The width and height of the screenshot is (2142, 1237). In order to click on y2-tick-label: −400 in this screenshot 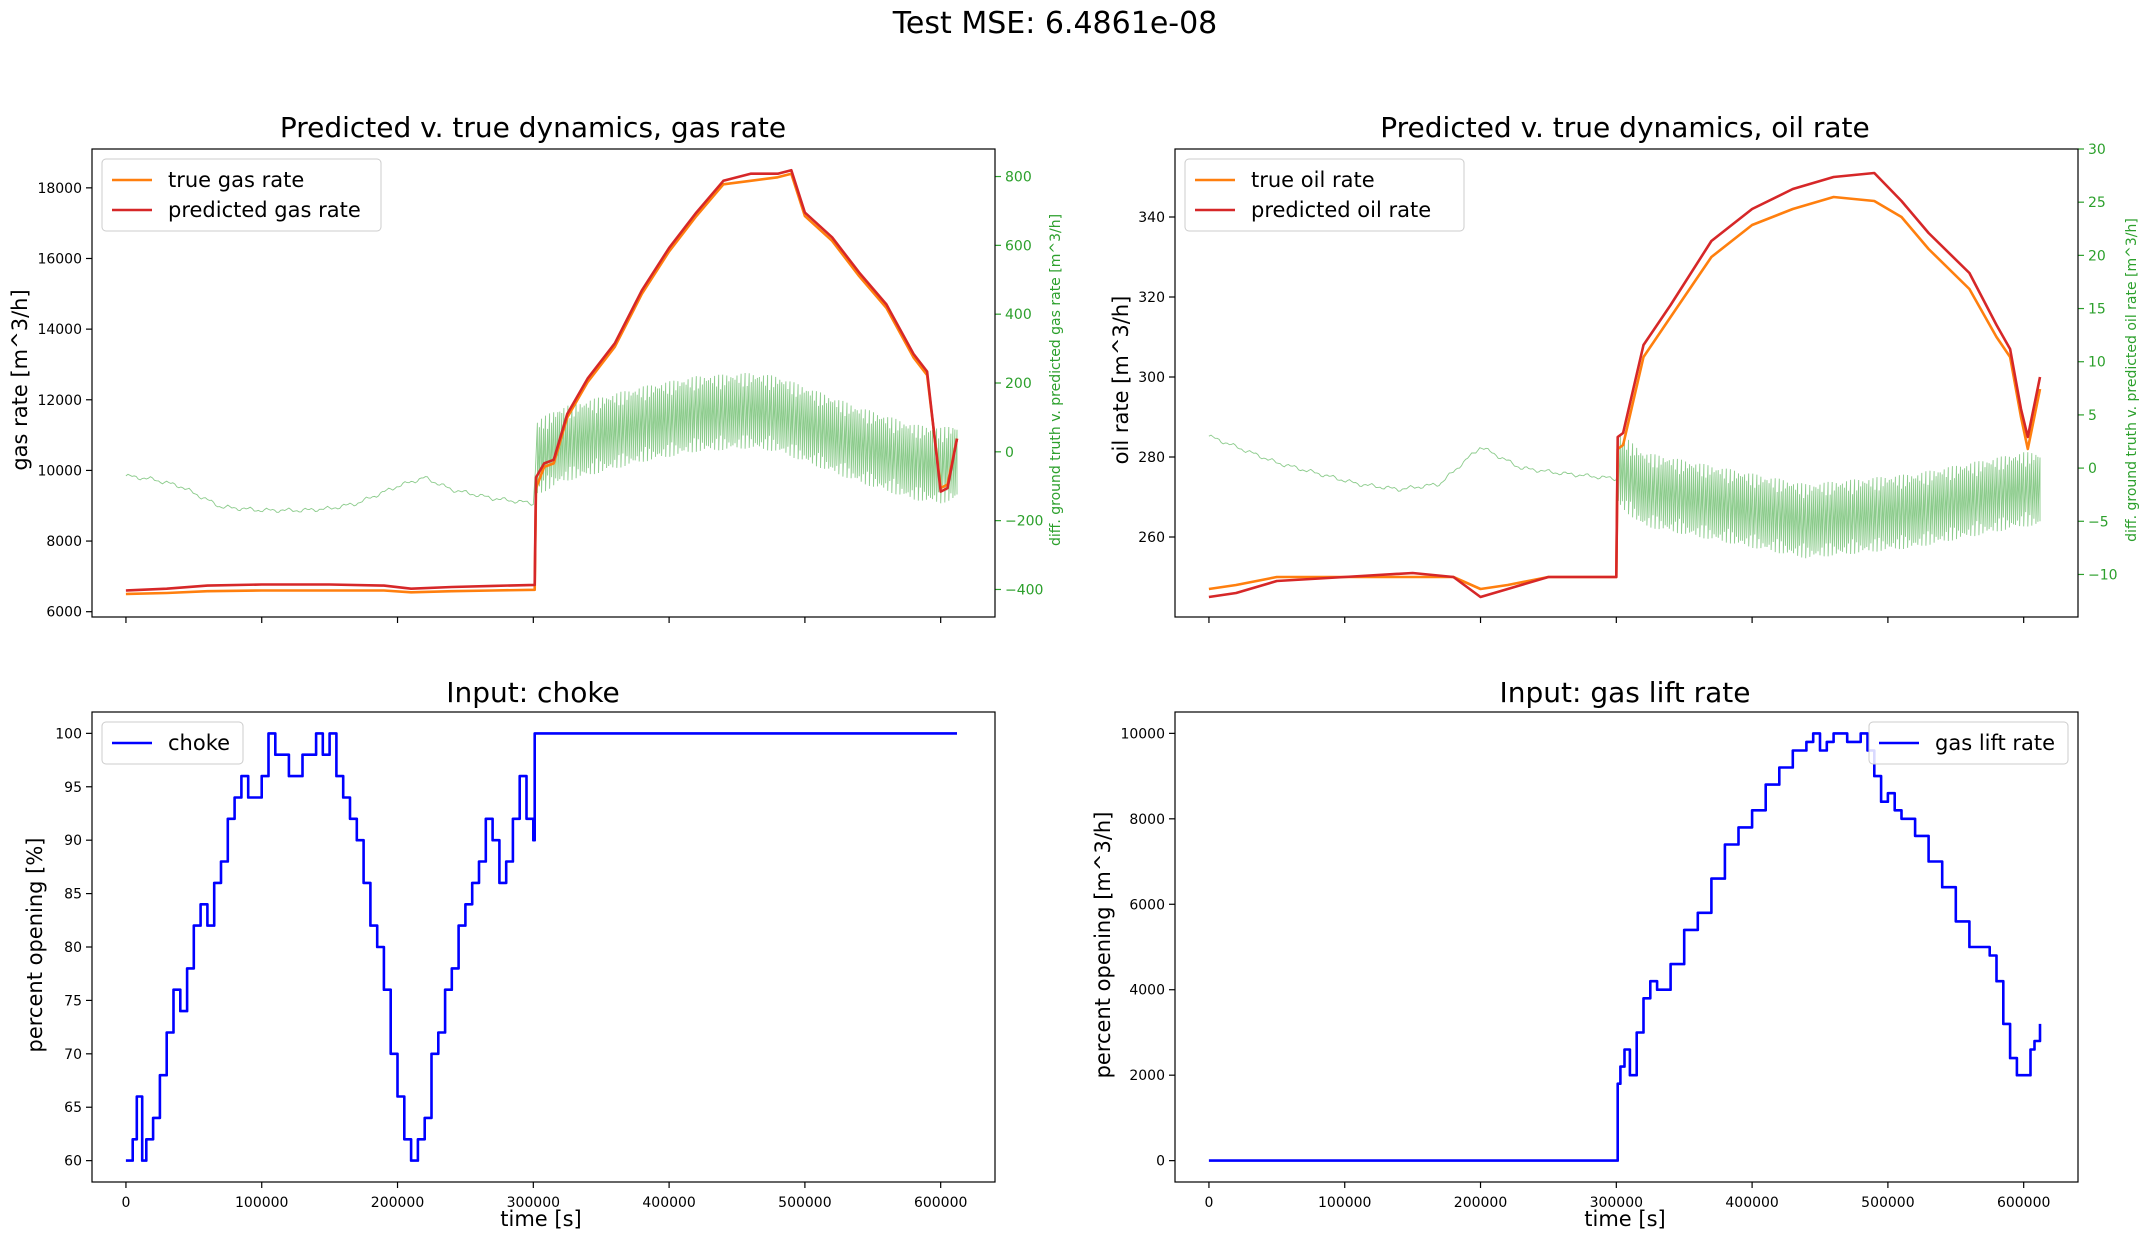, I will do `click(1024, 590)`.